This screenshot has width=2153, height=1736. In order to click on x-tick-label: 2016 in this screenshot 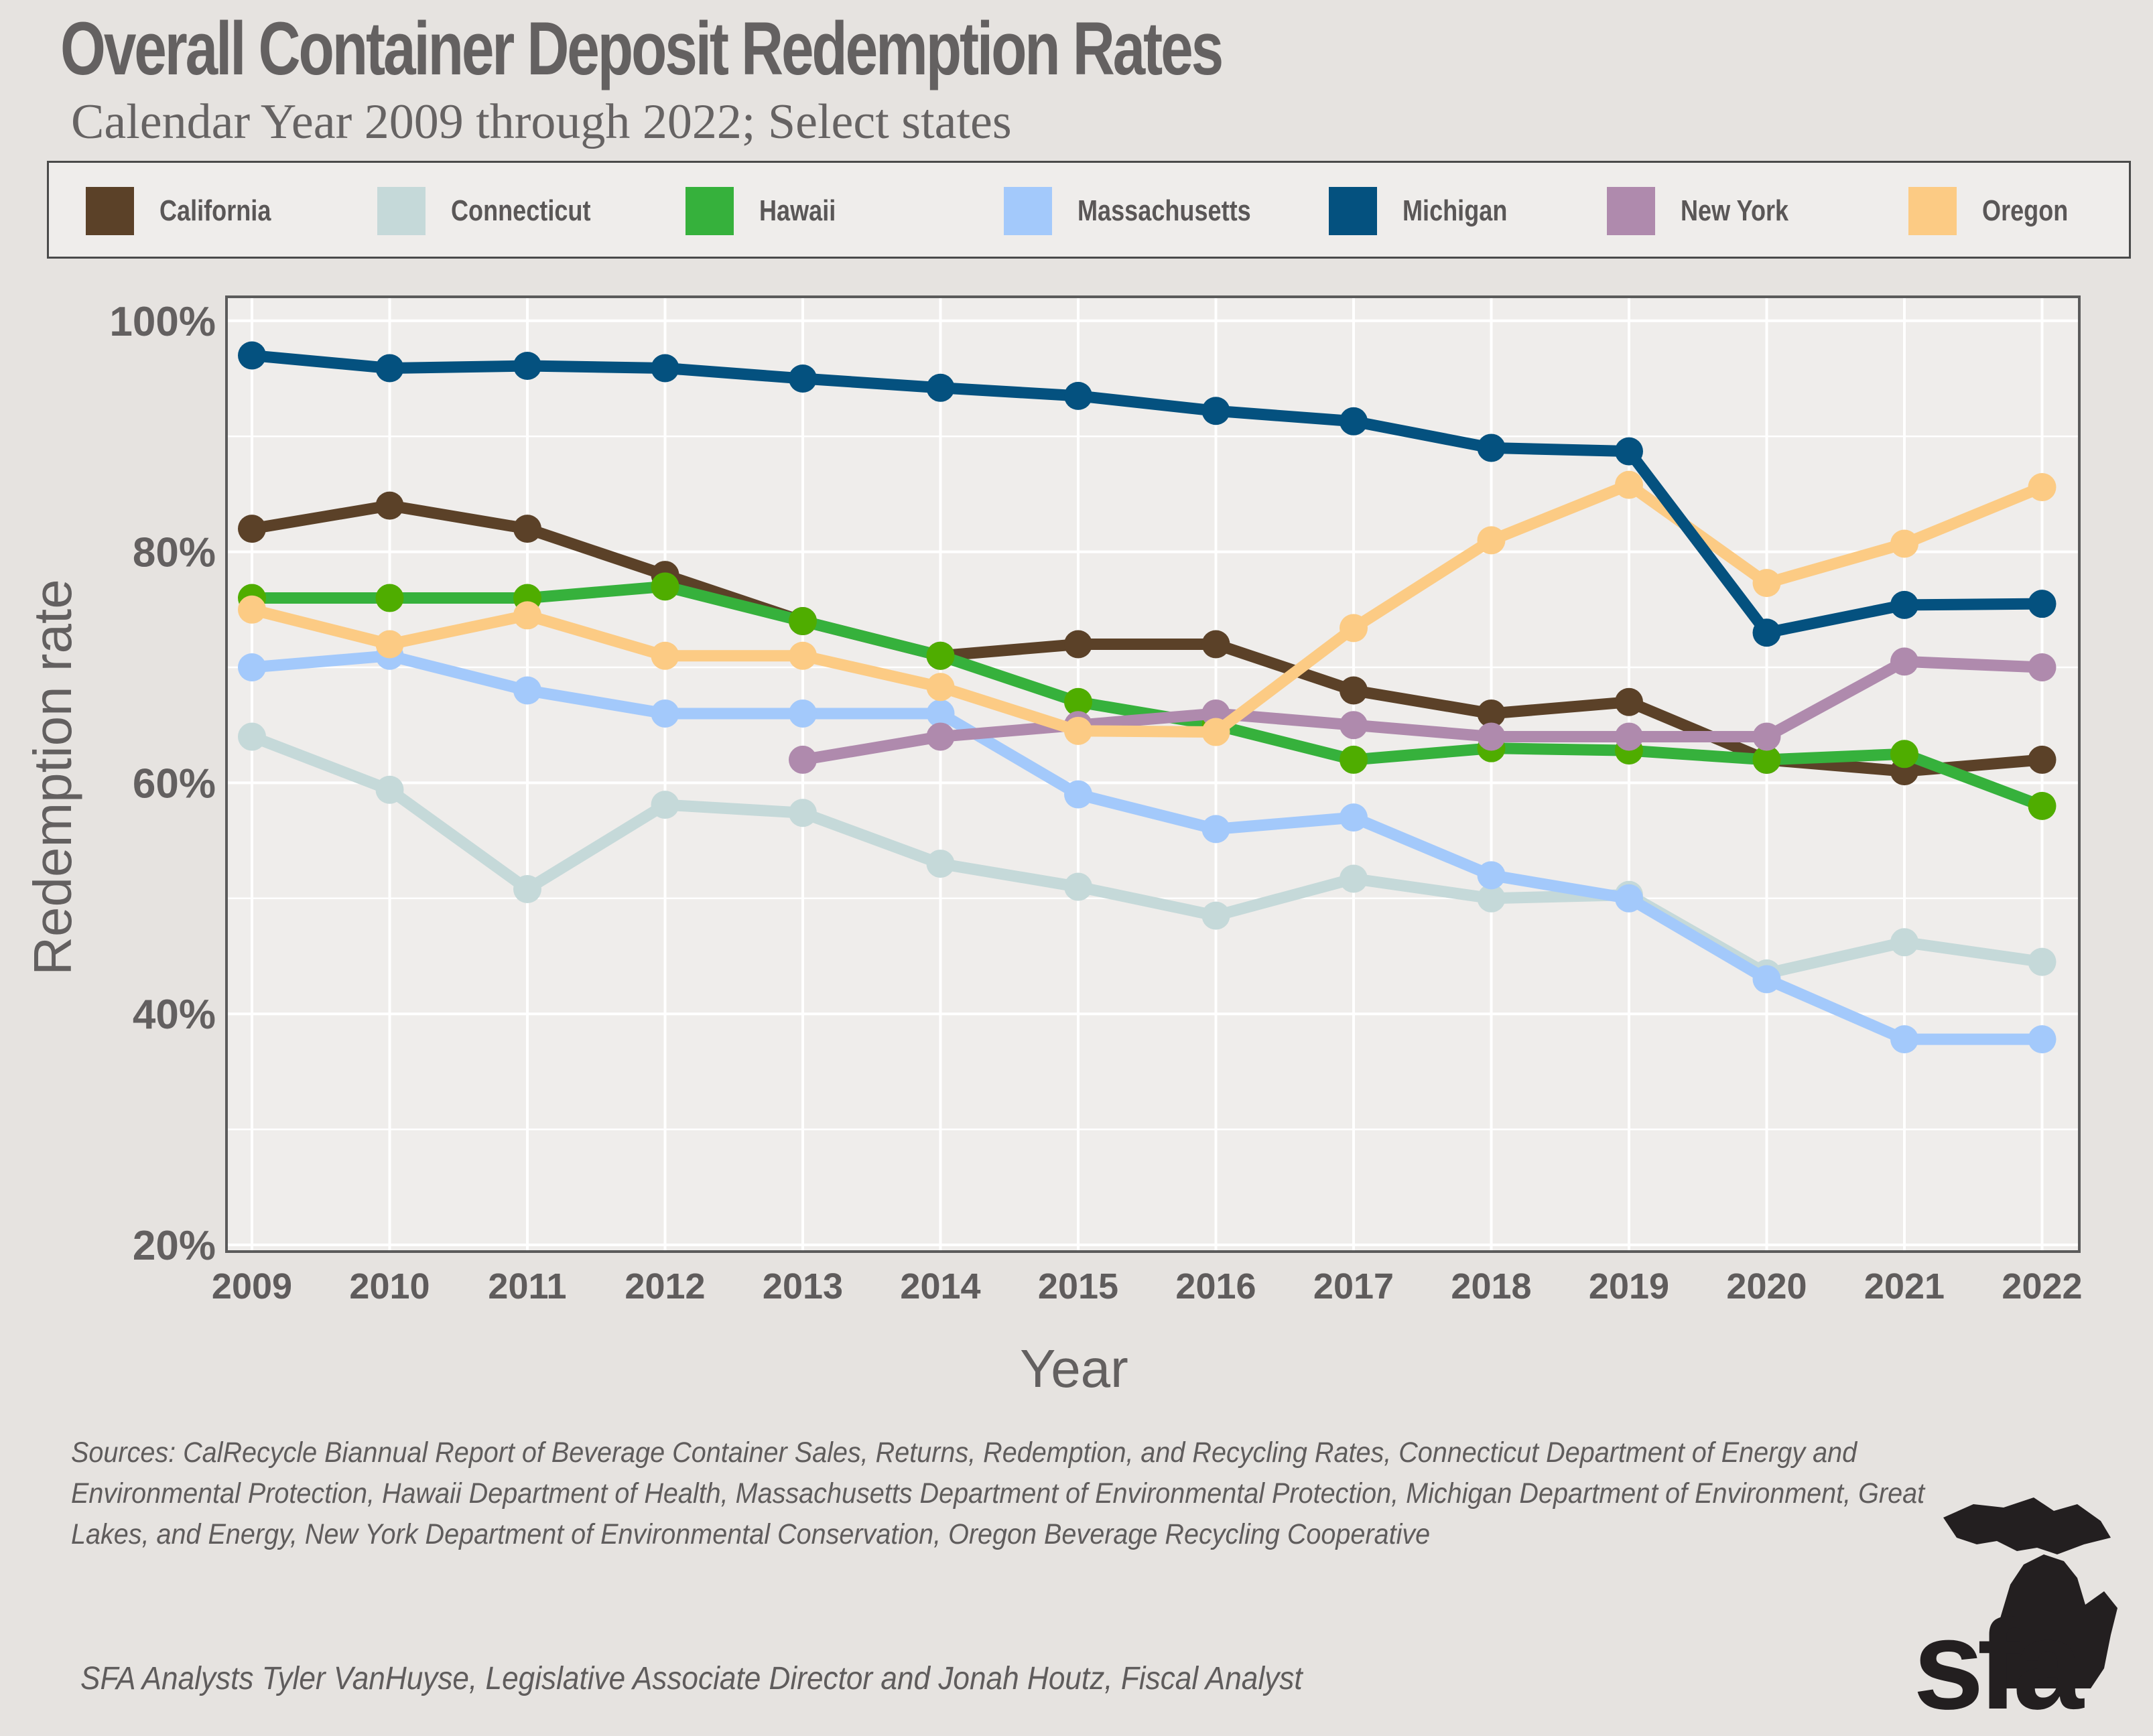, I will do `click(1216, 1286)`.